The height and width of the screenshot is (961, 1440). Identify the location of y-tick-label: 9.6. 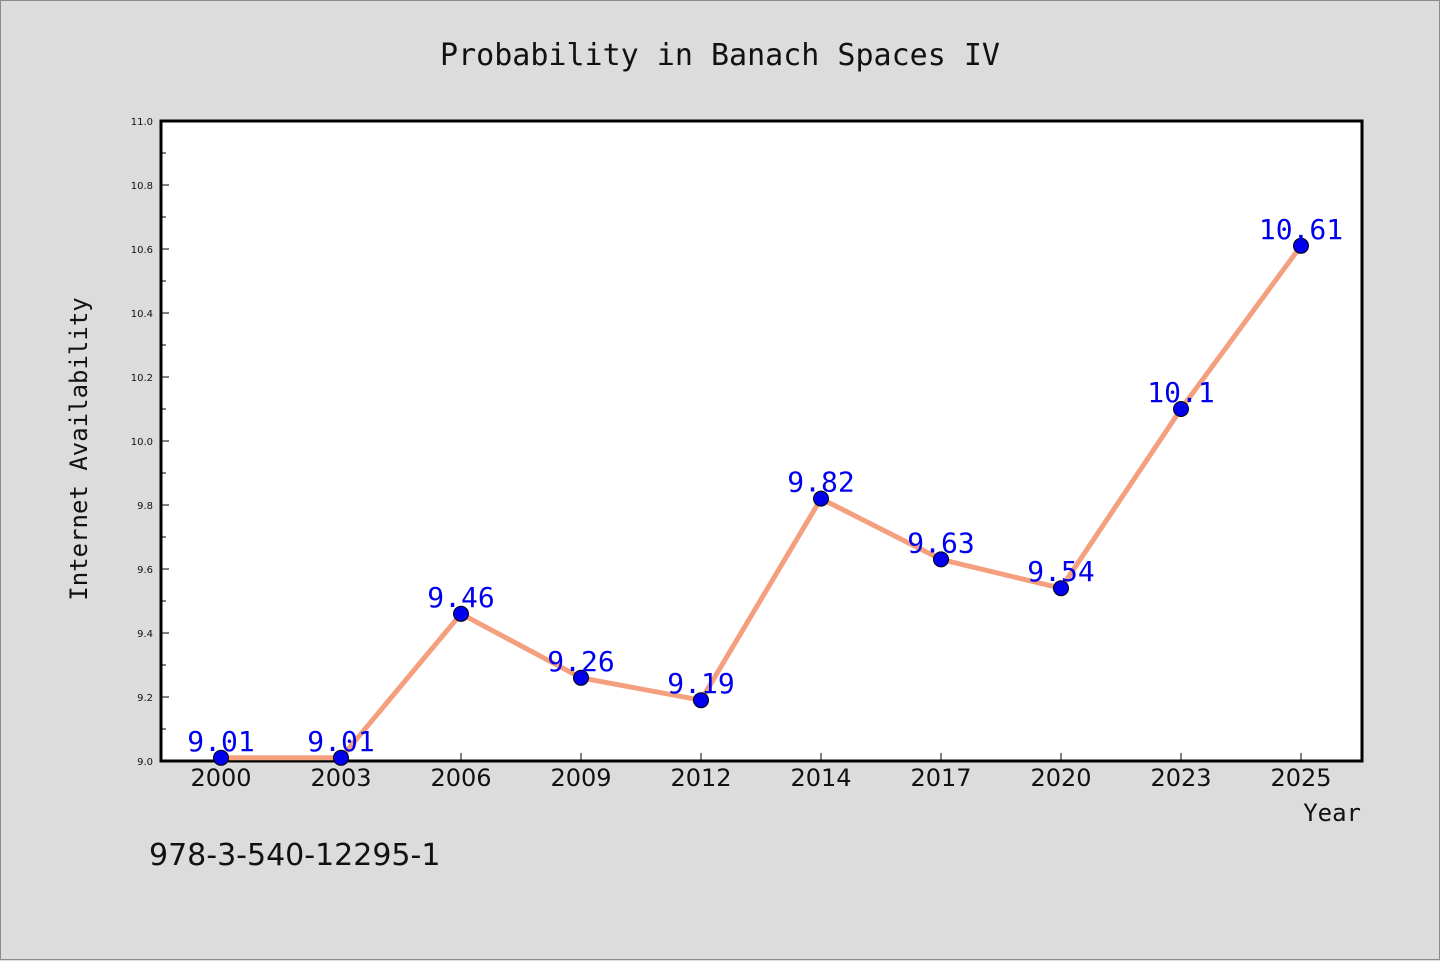
(145, 570).